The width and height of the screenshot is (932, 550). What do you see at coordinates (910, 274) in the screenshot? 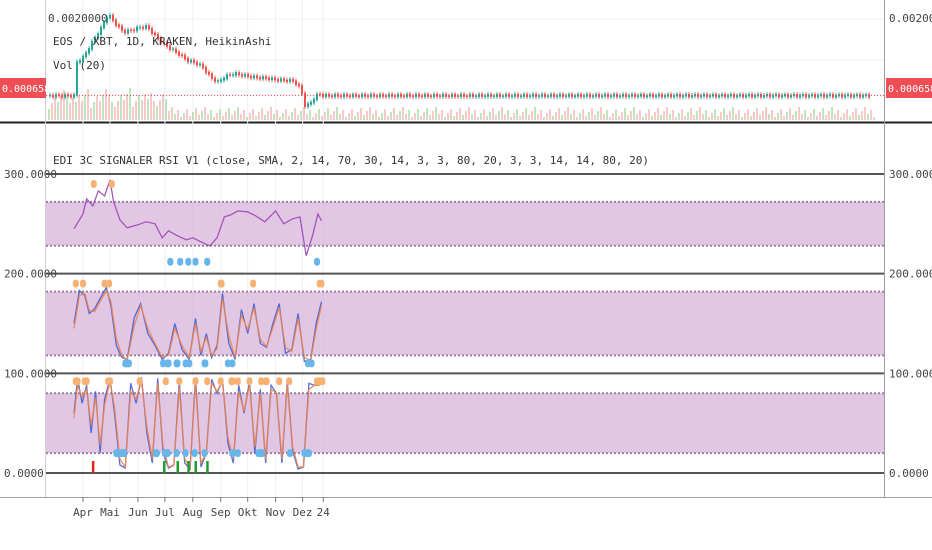
I see `indicator-tick-right: 200.0000` at bounding box center [910, 274].